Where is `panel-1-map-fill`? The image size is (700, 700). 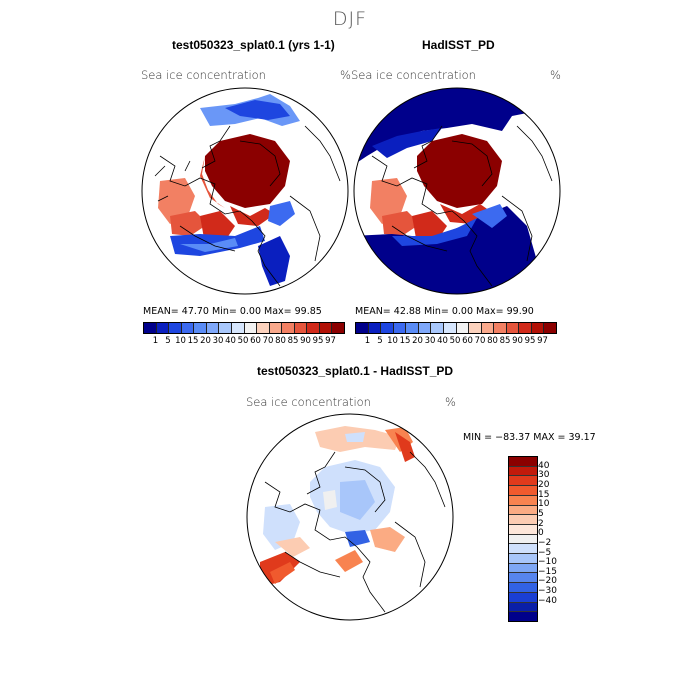
panel-1-map-fill is located at coordinates (245, 191).